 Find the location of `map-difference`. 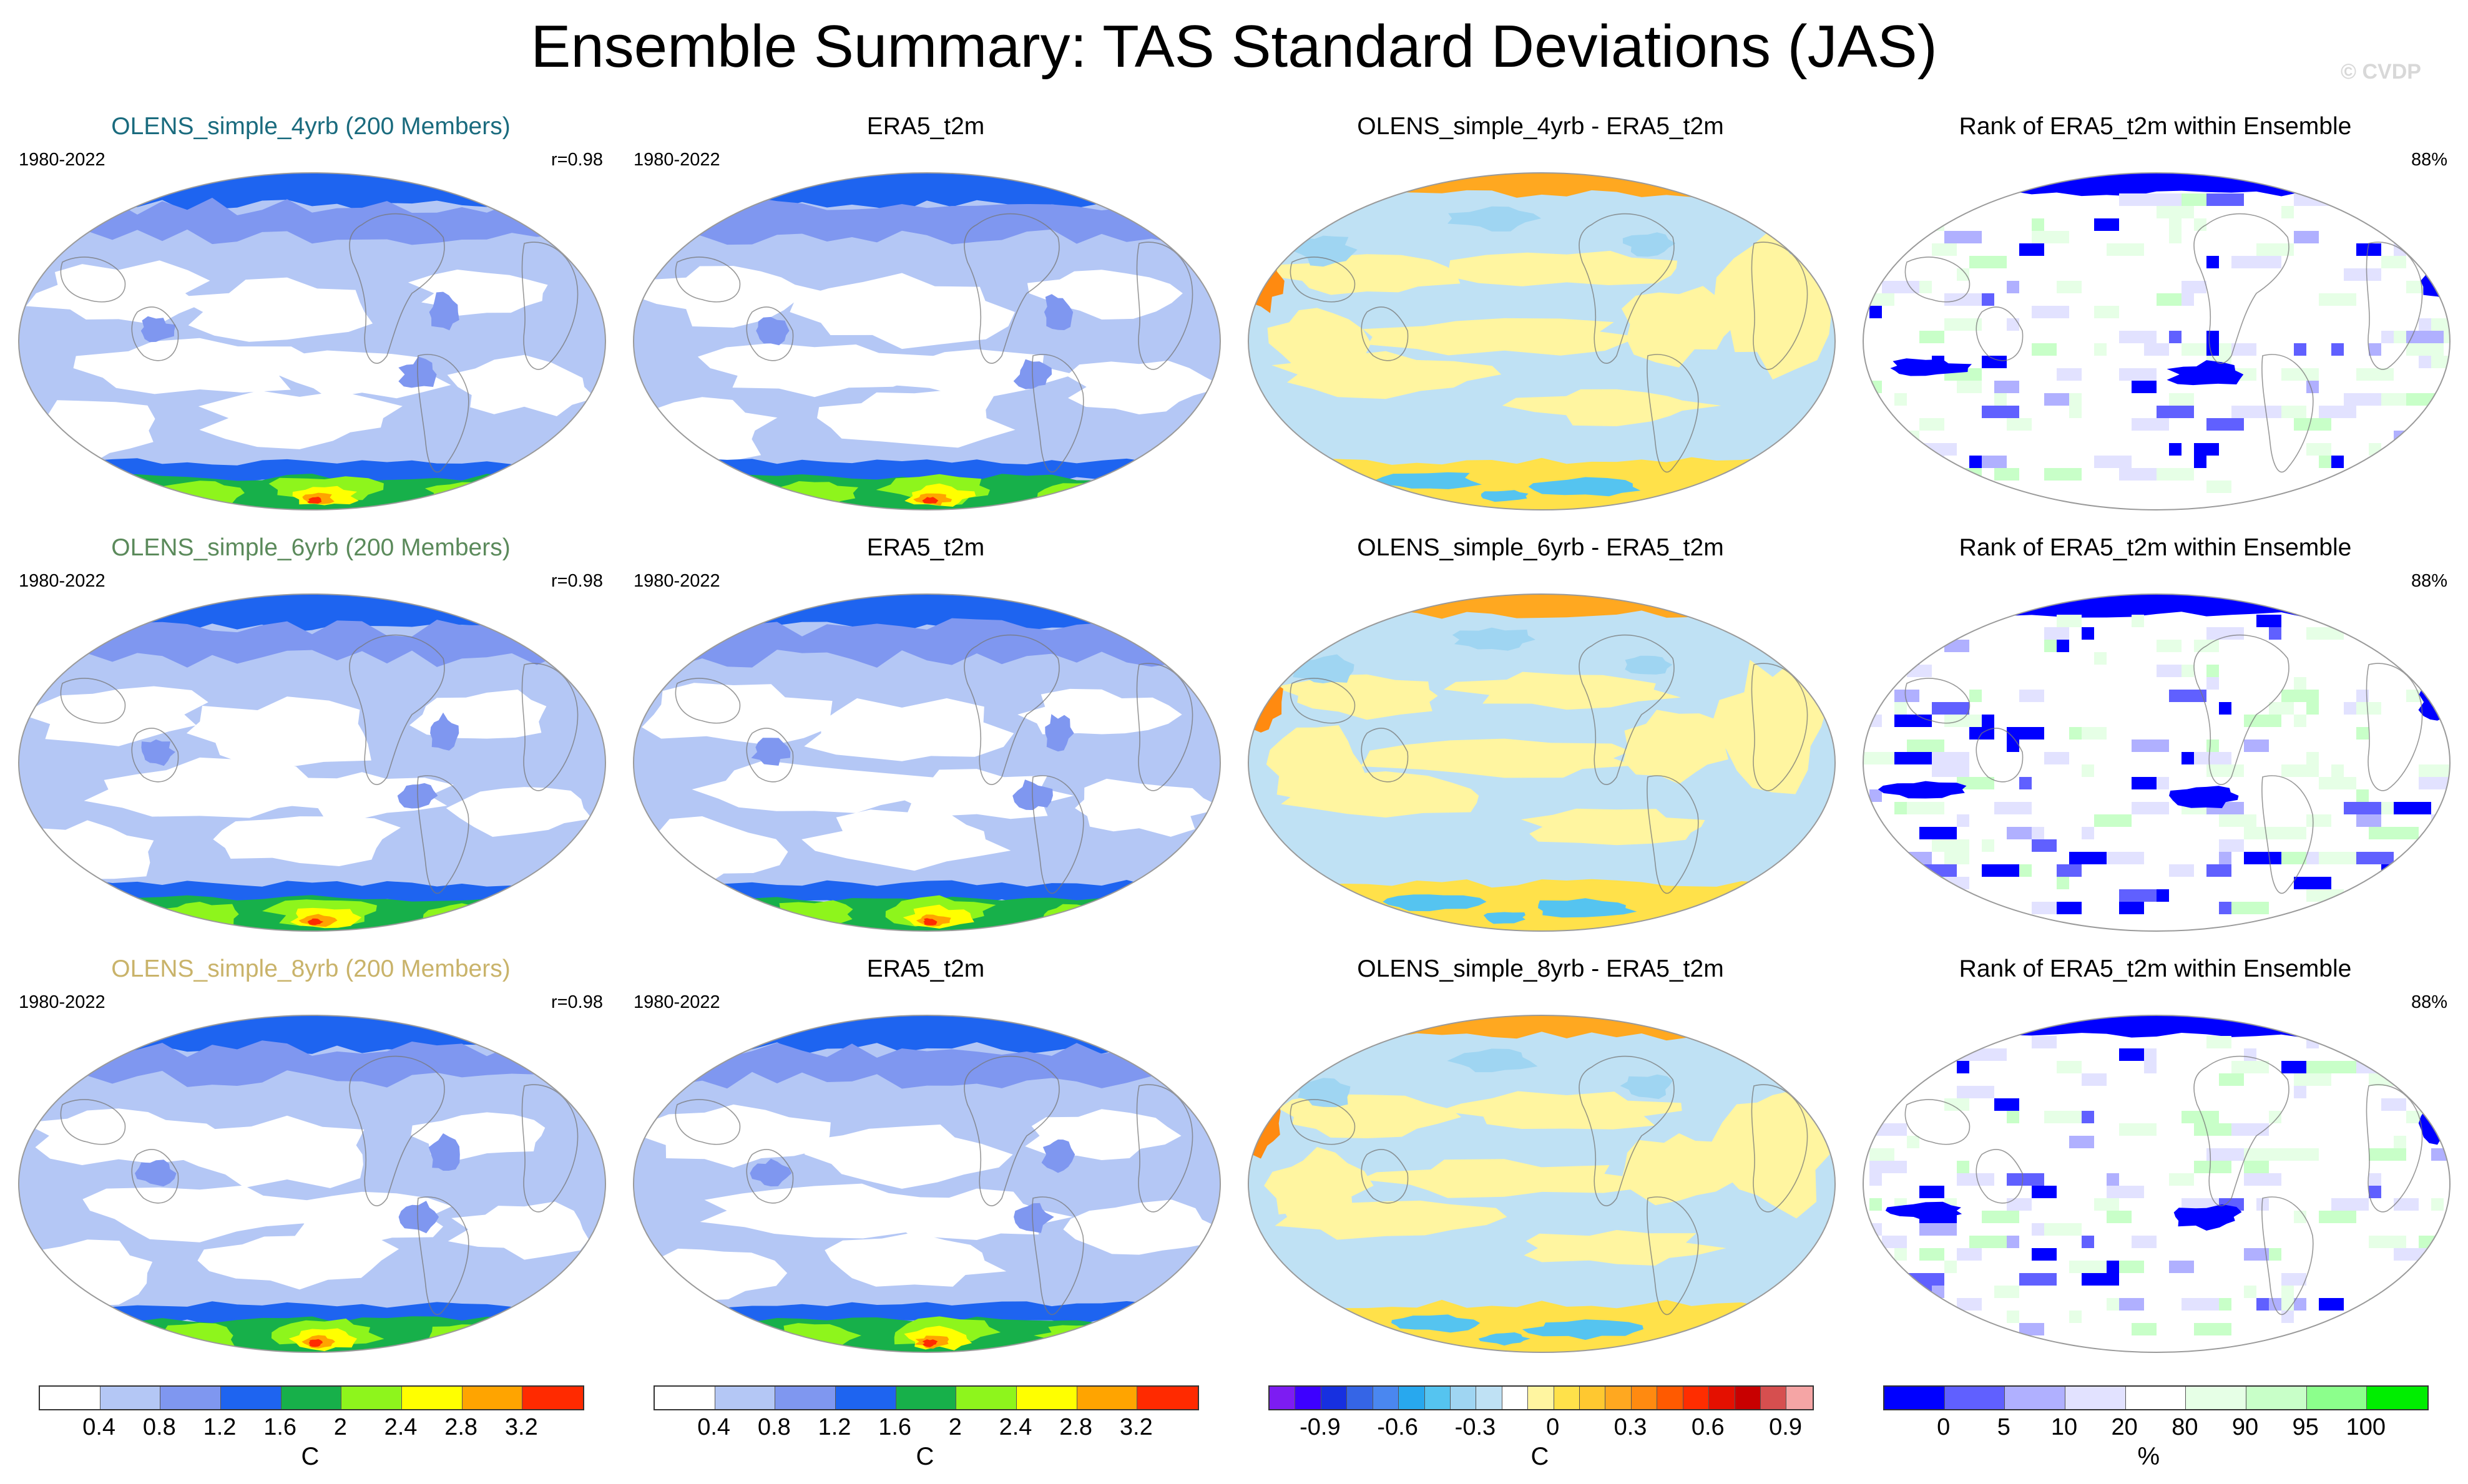

map-difference is located at coordinates (1542, 1184).